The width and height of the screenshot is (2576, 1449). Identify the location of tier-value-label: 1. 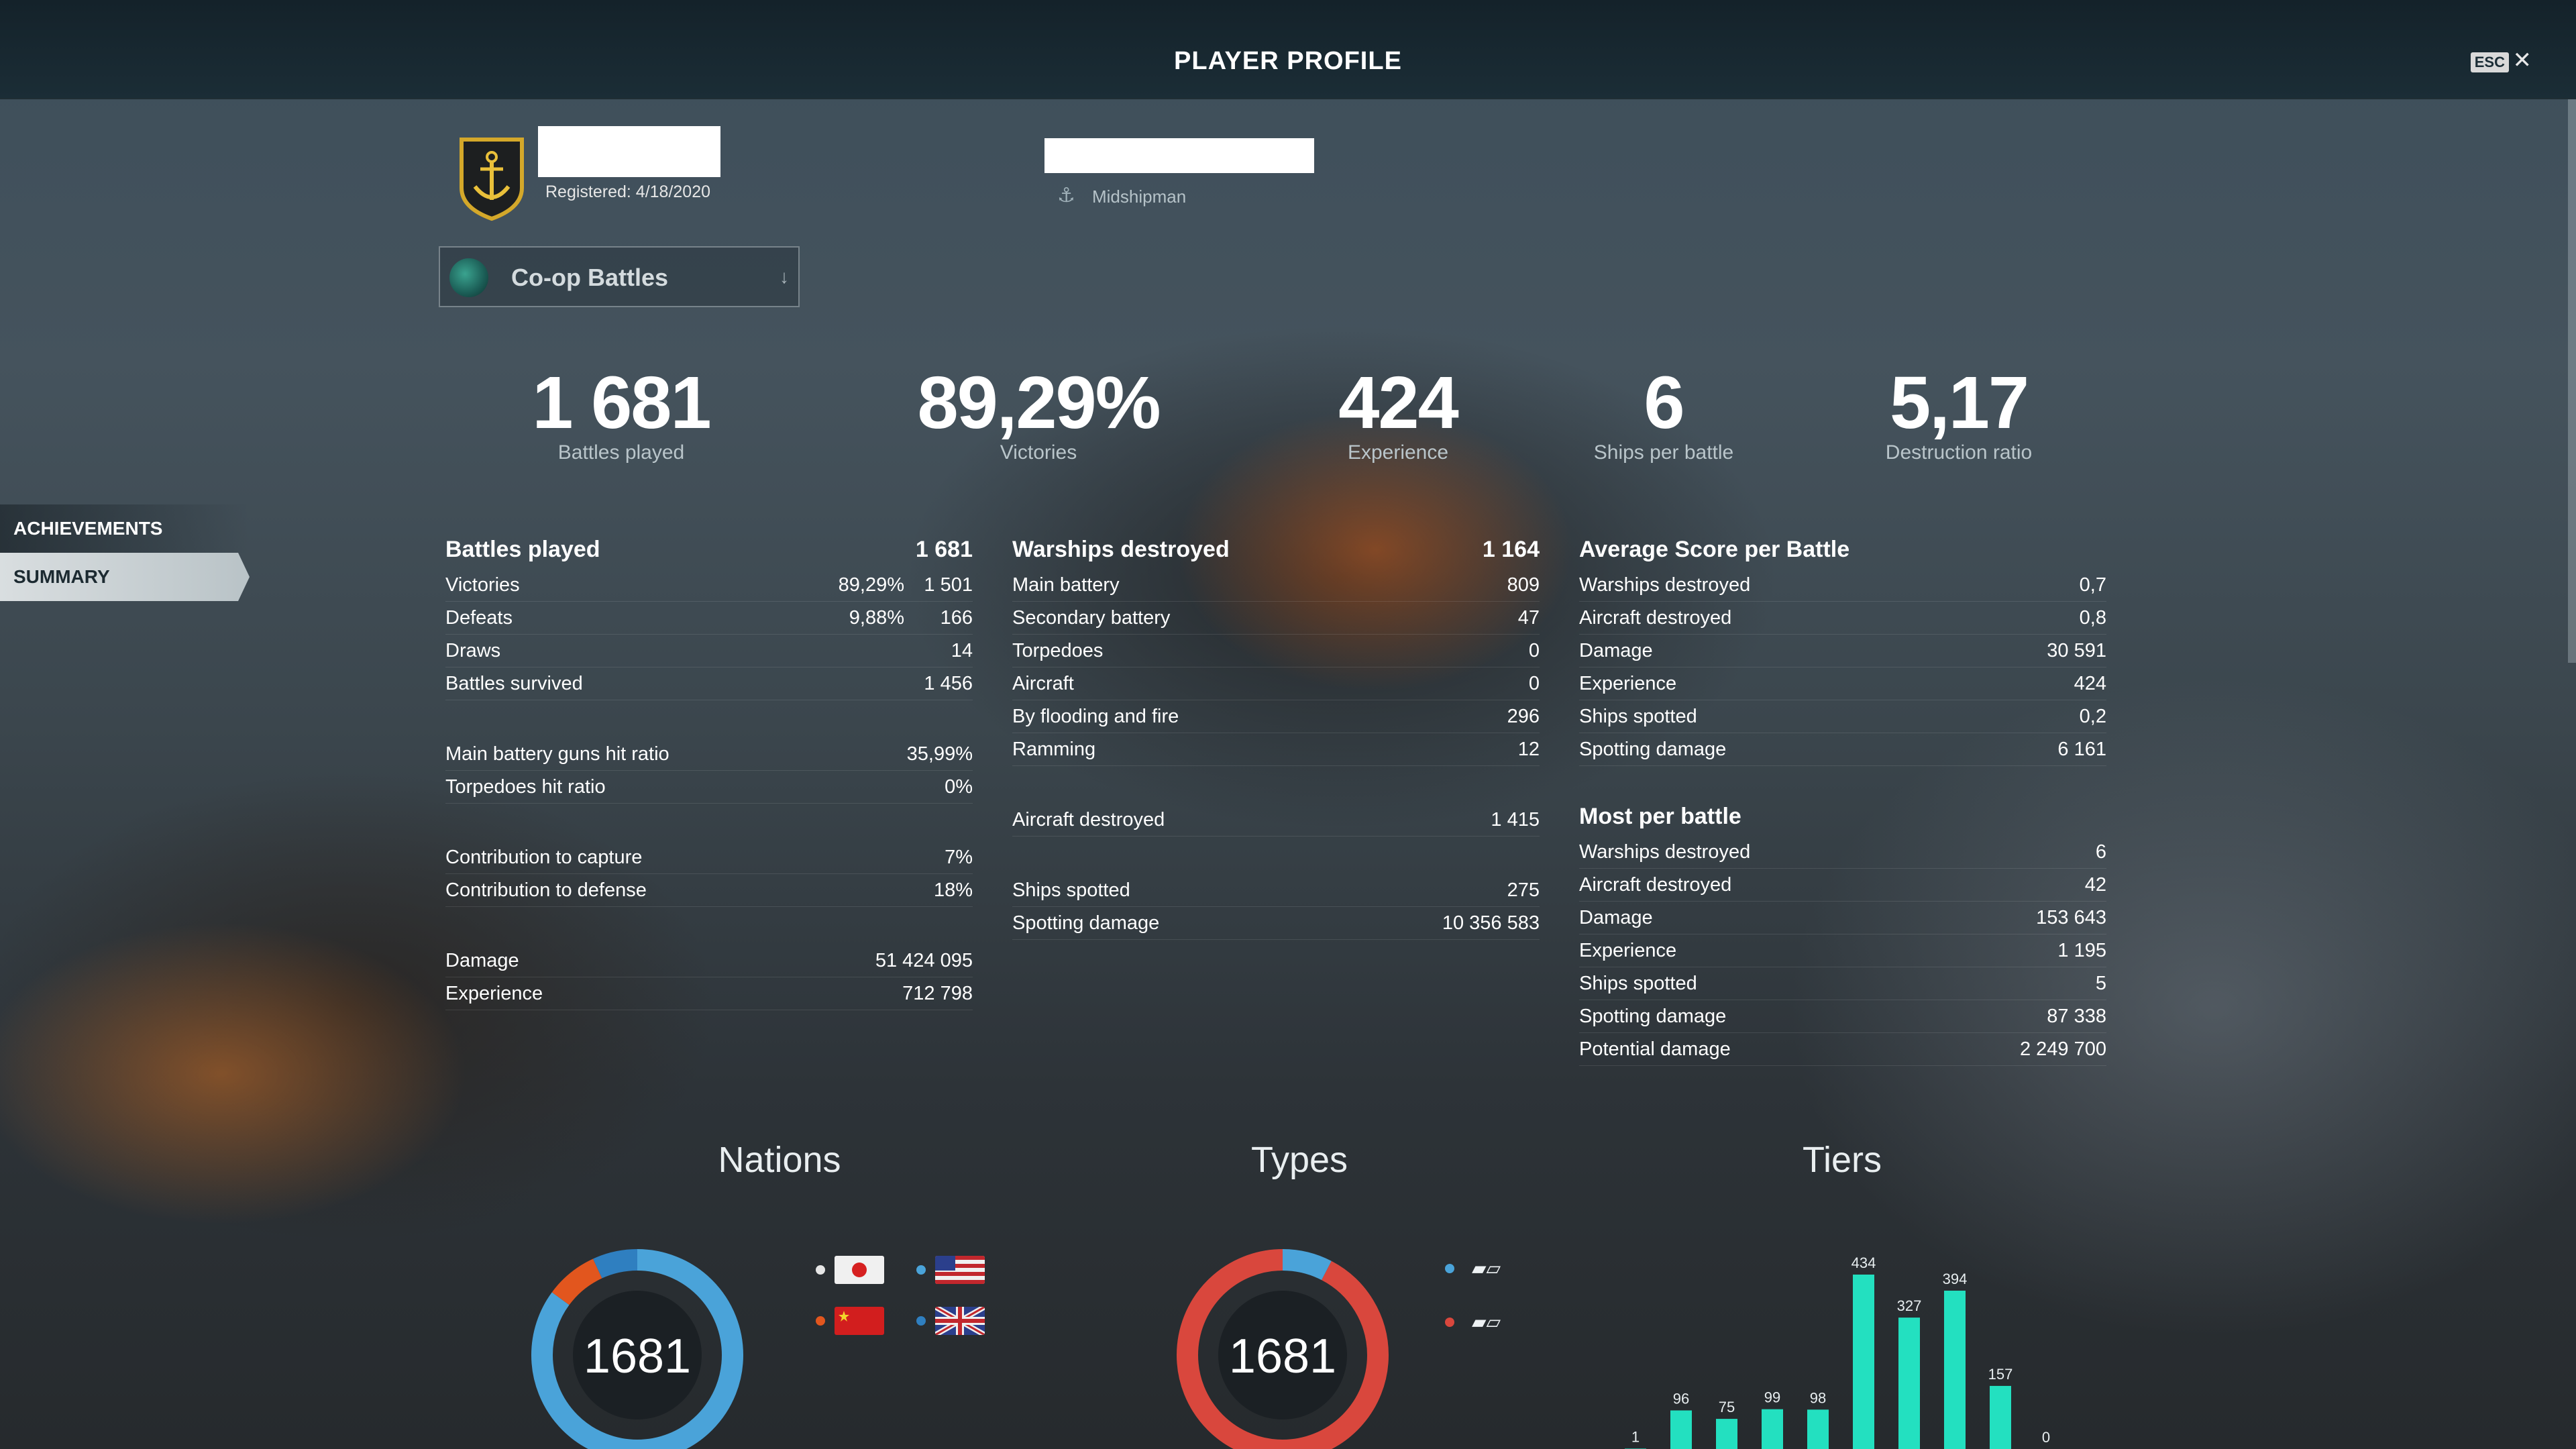
(1635, 1436).